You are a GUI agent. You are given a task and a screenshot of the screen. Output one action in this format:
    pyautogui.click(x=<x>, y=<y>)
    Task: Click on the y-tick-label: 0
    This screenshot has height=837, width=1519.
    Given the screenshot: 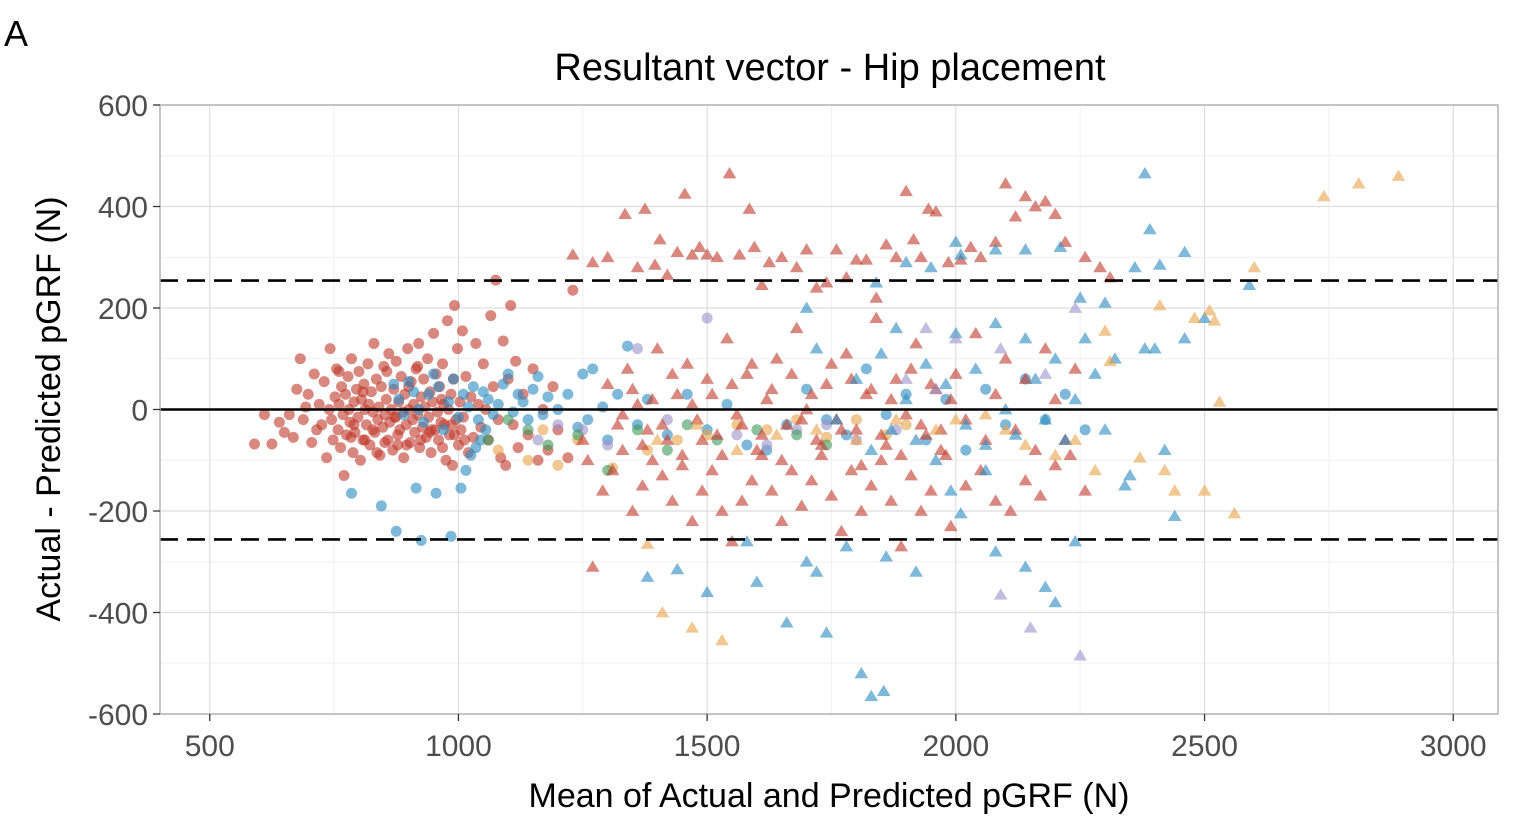 What is the action you would take?
    pyautogui.click(x=139, y=411)
    